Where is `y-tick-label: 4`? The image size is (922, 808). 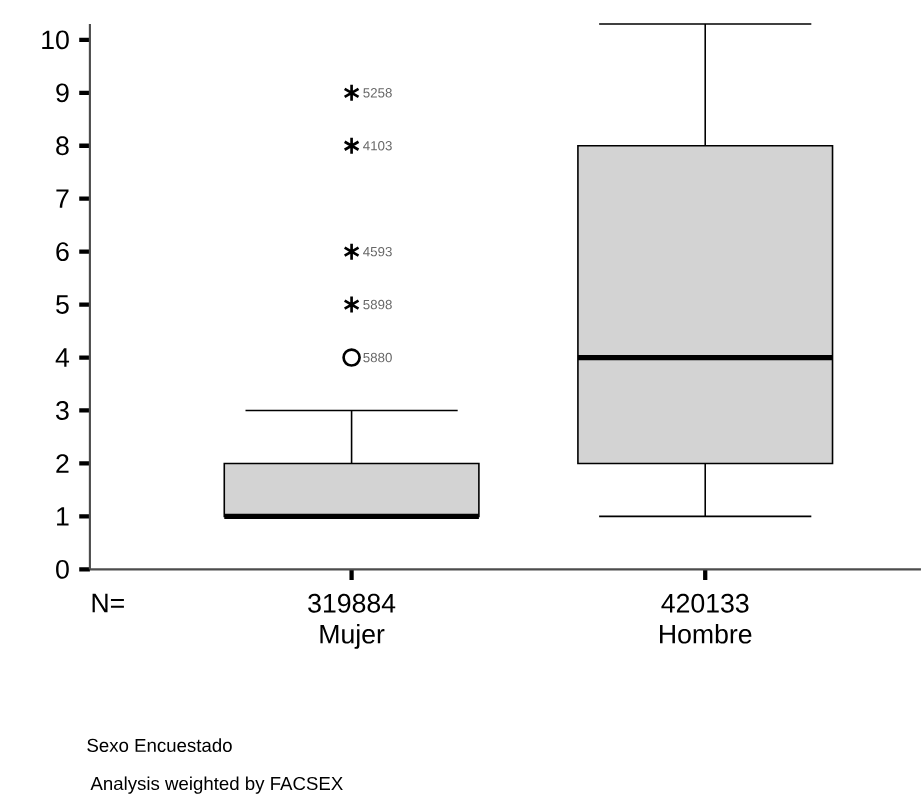 y-tick-label: 4 is located at coordinates (62, 358).